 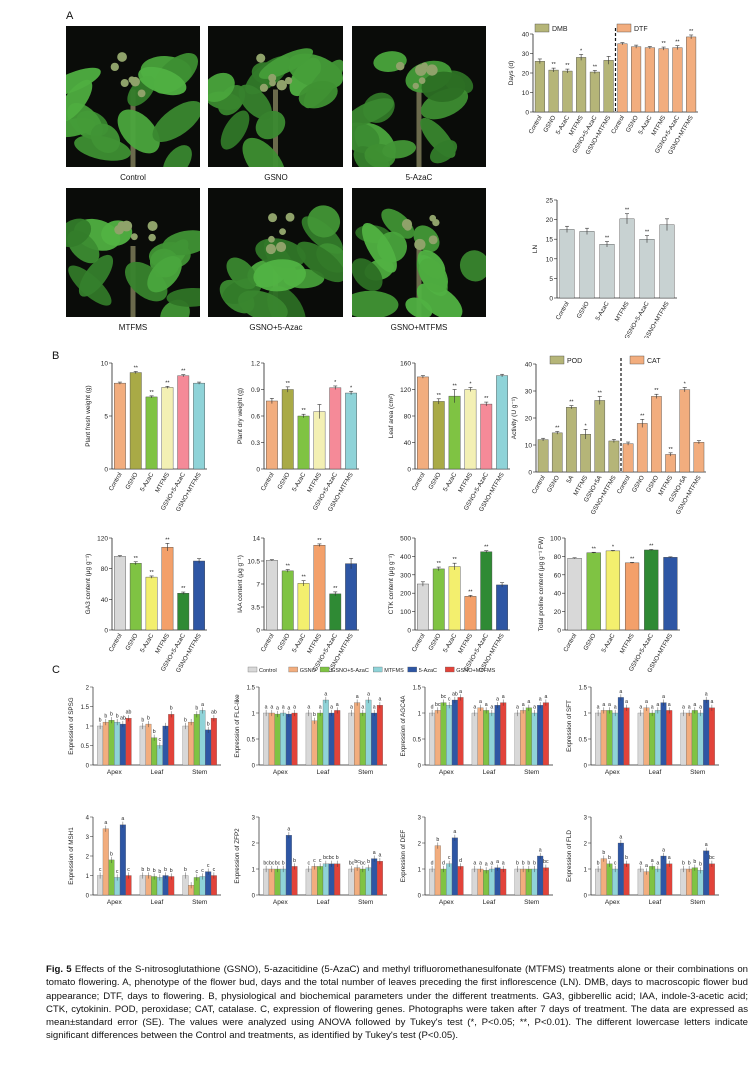 What do you see at coordinates (88, 818) in the screenshot?
I see `y-tick-label: 4` at bounding box center [88, 818].